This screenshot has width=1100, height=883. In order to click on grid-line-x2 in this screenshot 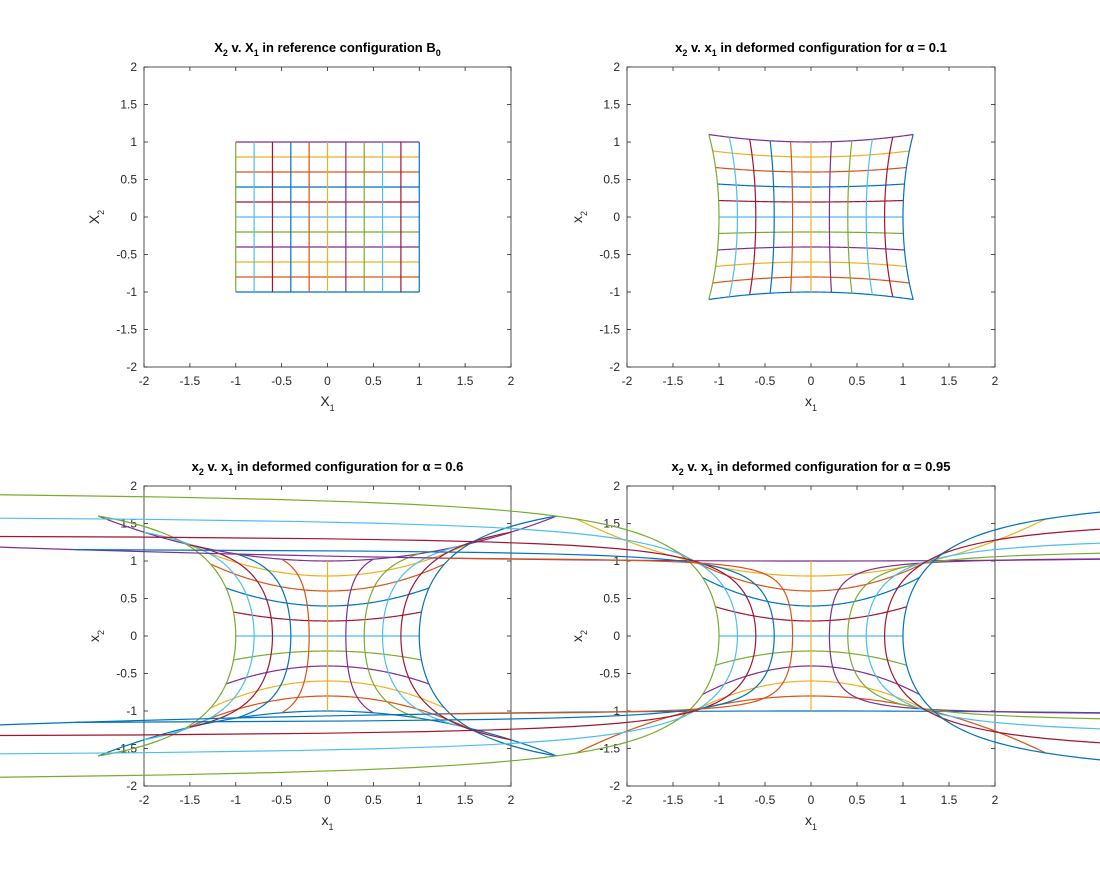, I will do `click(811, 296)`.